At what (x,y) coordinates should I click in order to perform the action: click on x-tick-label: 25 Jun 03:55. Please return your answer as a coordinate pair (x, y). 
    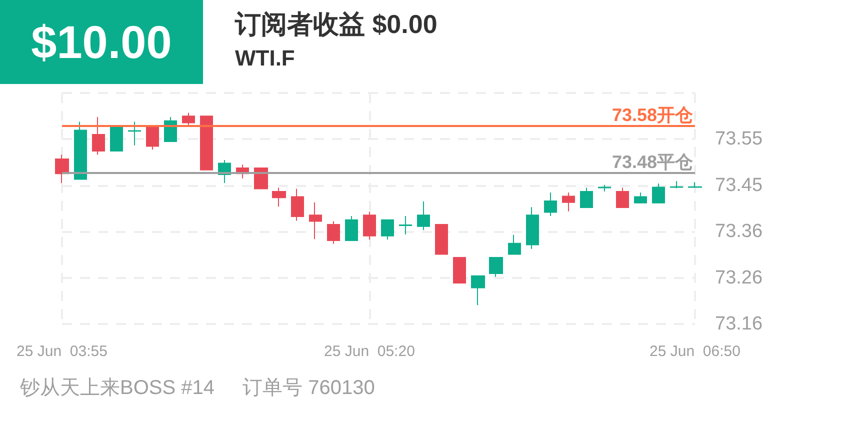
    Looking at the image, I should click on (62, 351).